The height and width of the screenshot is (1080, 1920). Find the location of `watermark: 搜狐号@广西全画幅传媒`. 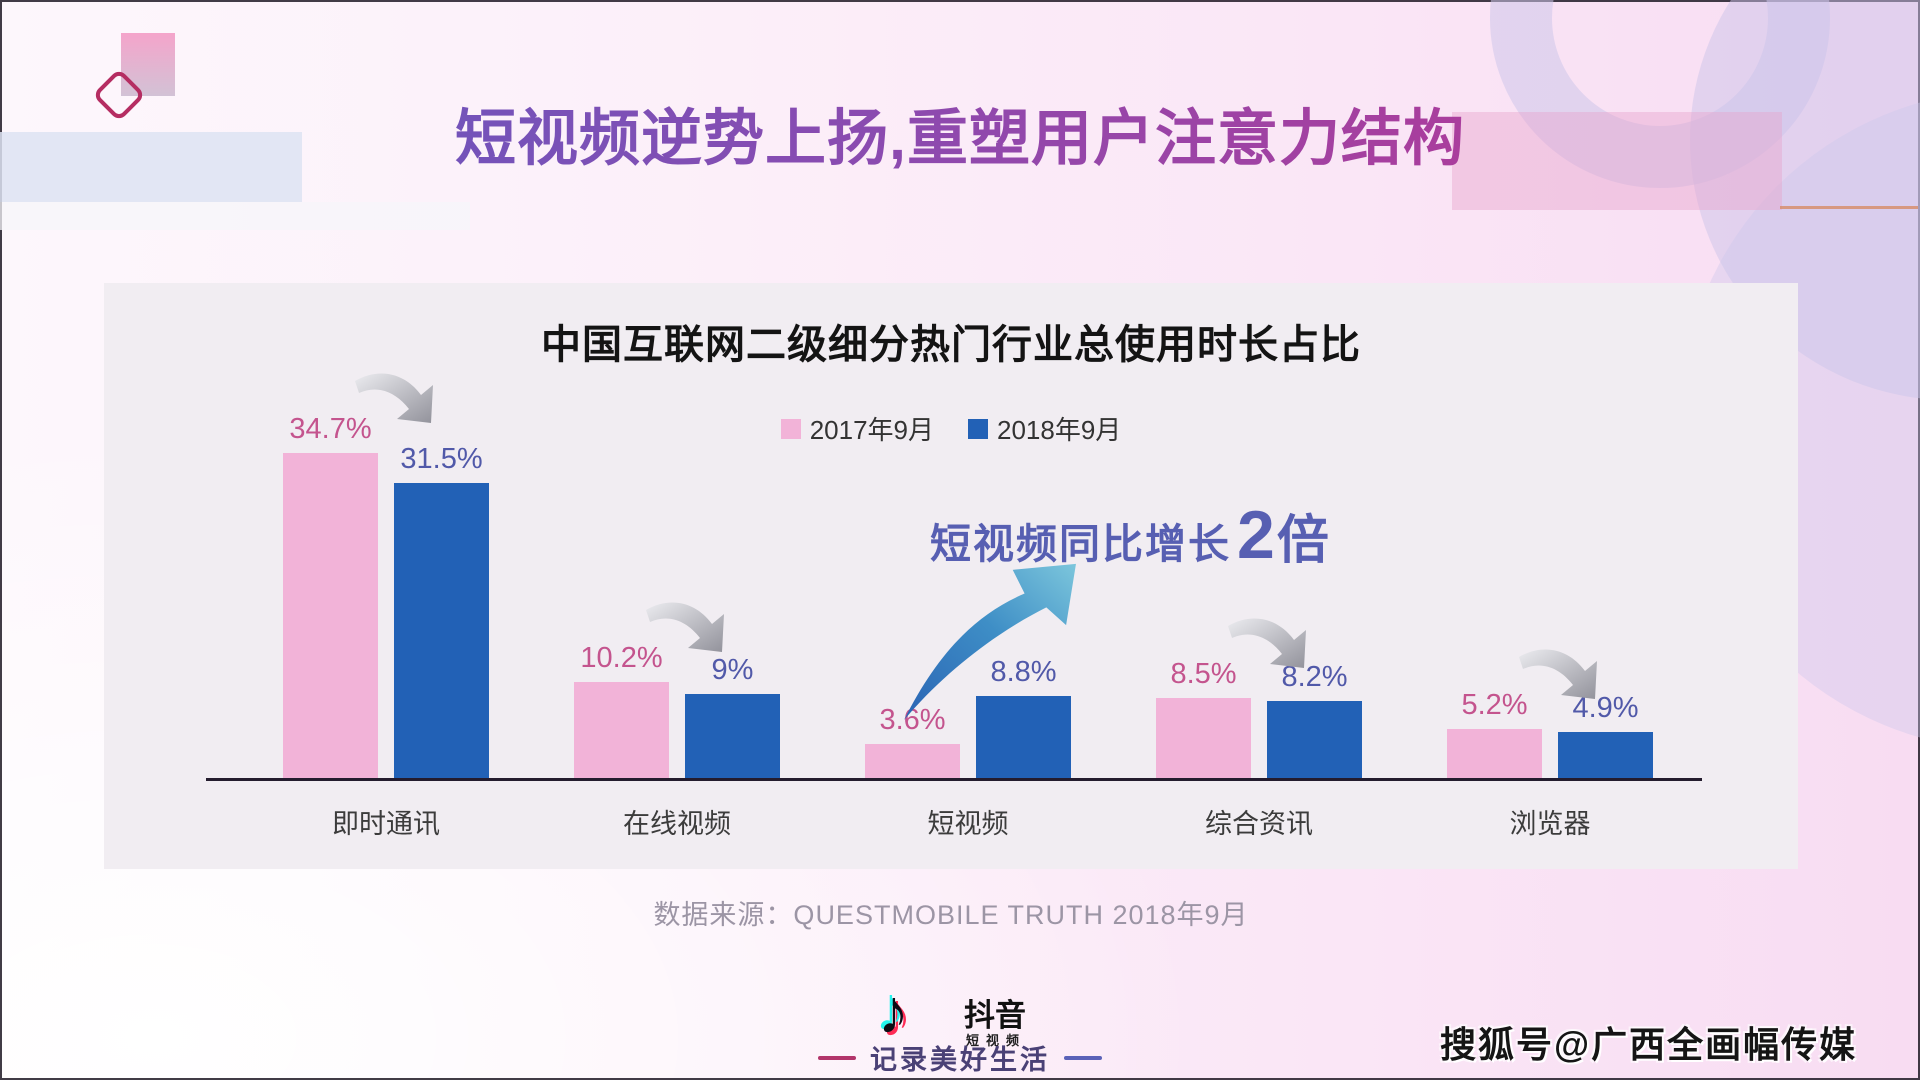

watermark: 搜狐号@广西全画幅传媒 is located at coordinates (1649, 1044).